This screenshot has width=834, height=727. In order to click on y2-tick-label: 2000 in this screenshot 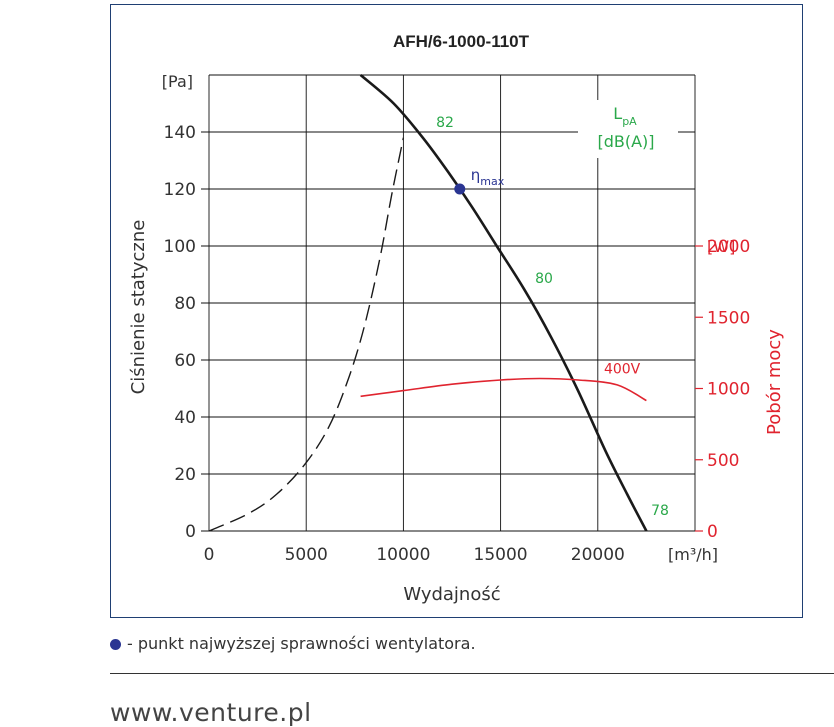, I will do `click(728, 247)`.